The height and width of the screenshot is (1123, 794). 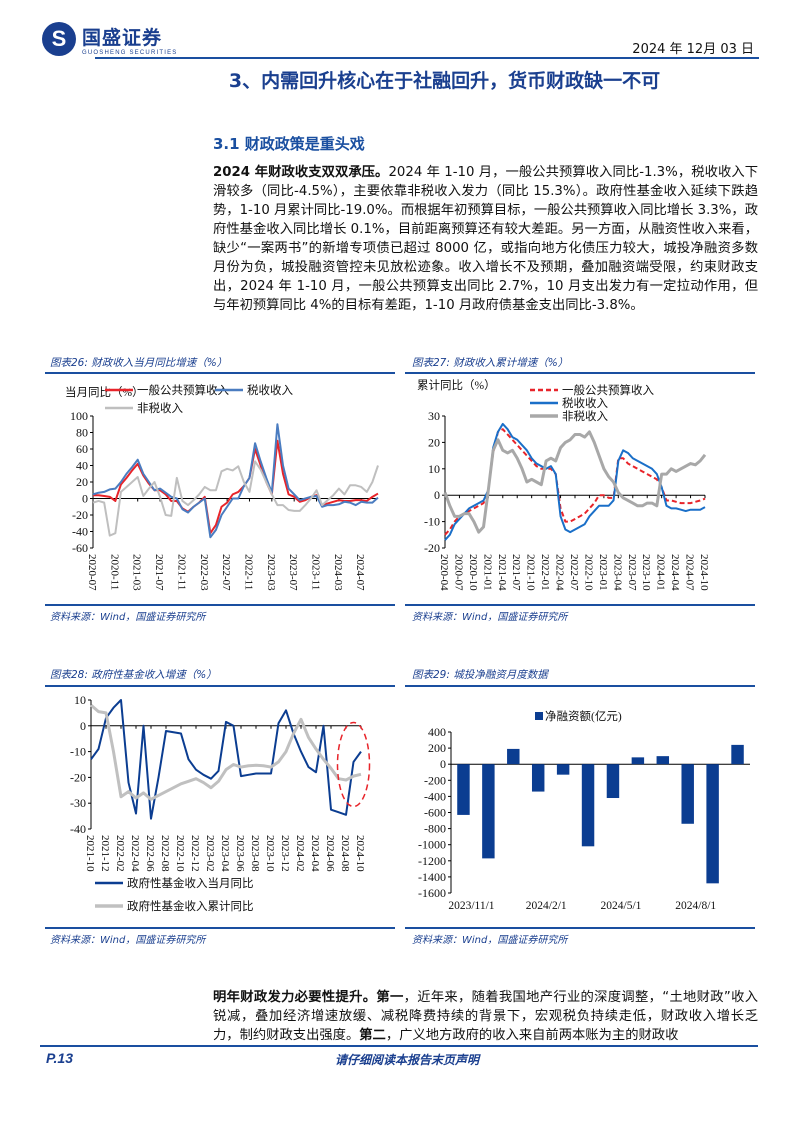 What do you see at coordinates (80, 548) in the screenshot?
I see `y-tick-label: -60` at bounding box center [80, 548].